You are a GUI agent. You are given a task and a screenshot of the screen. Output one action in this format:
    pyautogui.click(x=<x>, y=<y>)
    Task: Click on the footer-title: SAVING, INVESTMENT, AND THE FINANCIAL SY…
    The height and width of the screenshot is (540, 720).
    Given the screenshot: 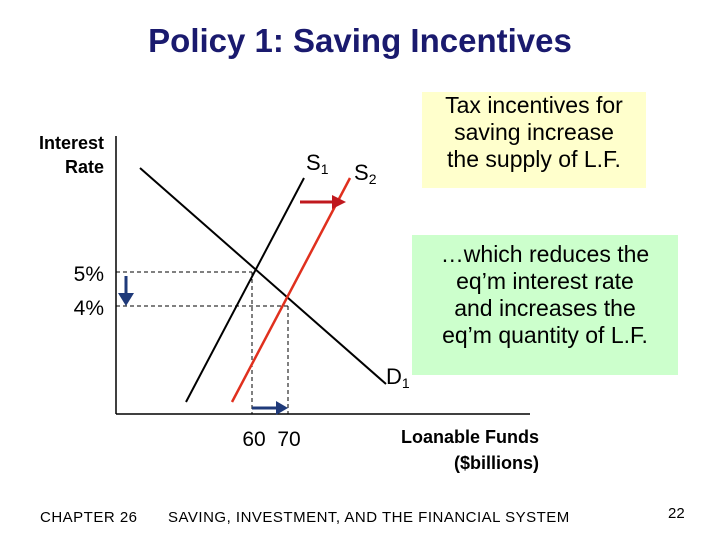 What is the action you would take?
    pyautogui.click(x=369, y=517)
    